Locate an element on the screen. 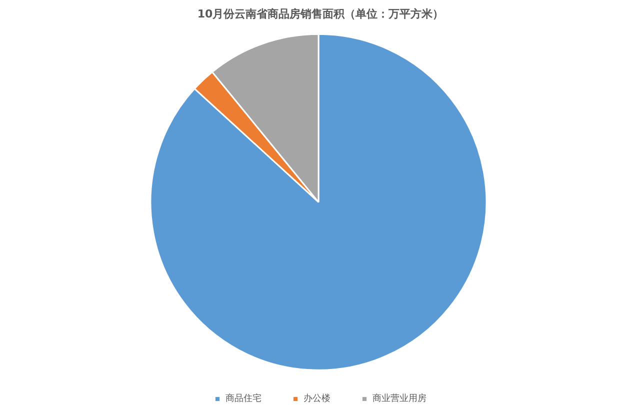 The height and width of the screenshot is (405, 640). legend-label: 商业营业用房 is located at coordinates (399, 398).